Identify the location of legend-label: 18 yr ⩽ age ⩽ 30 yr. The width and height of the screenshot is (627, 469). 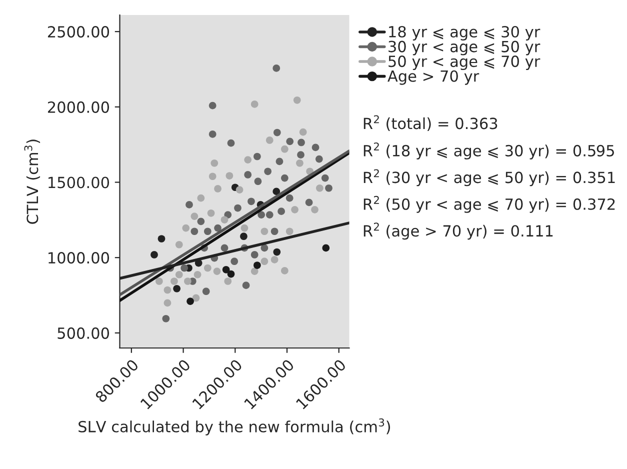
(464, 33).